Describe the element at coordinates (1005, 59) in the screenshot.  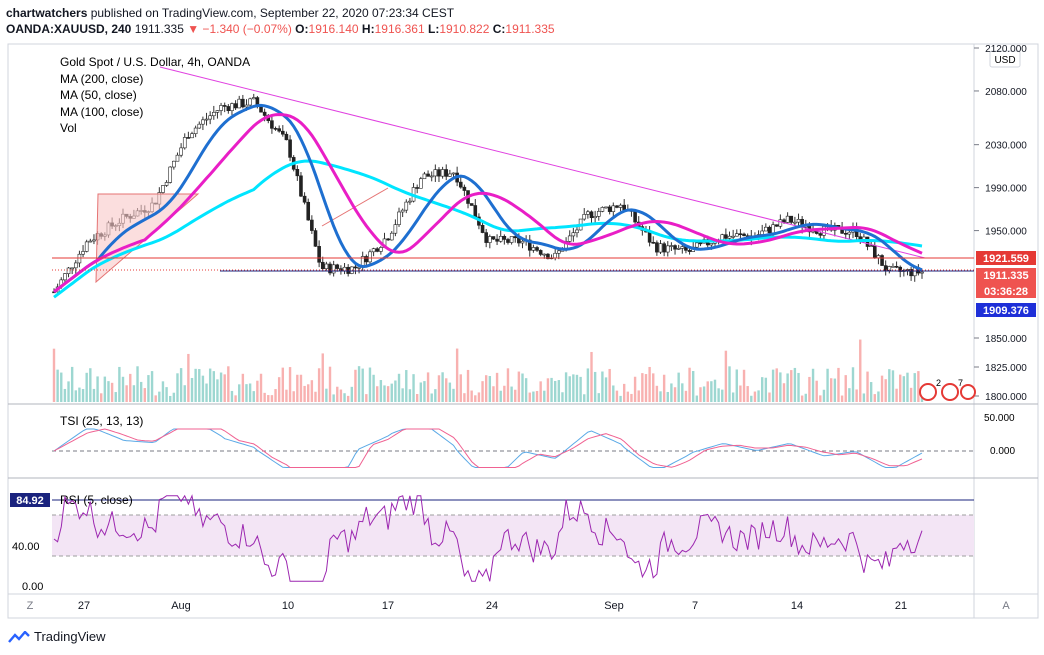
I see `currency-badge` at that location.